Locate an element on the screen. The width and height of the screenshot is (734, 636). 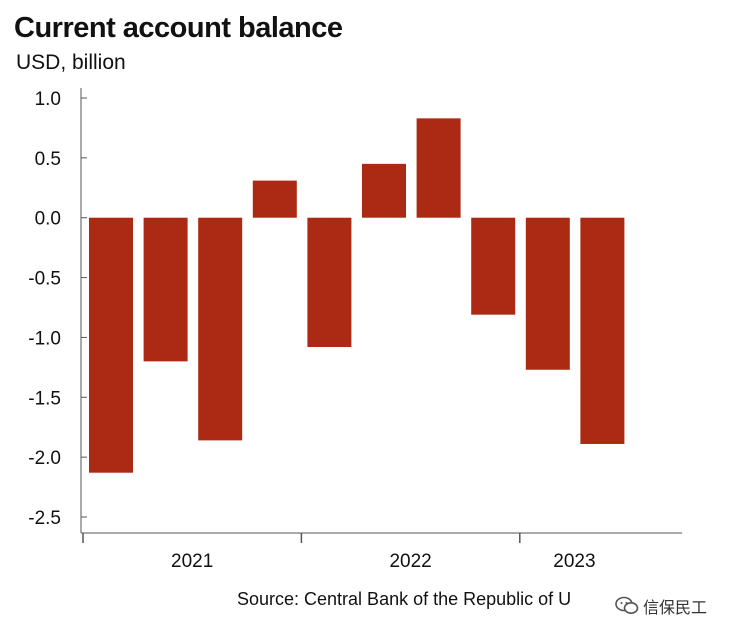
x-tick-label: 2021 is located at coordinates (192, 561).